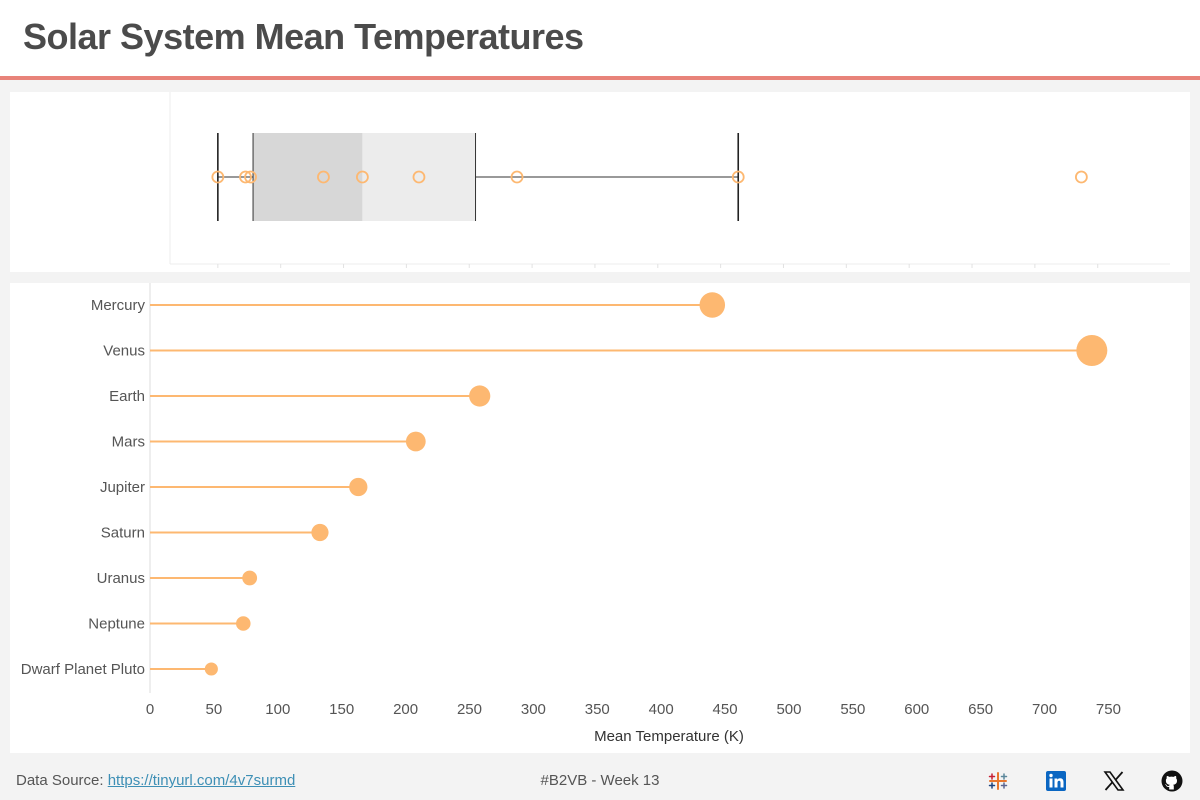 The height and width of the screenshot is (800, 1200). I want to click on x-tick-label: 350, so click(597, 709).